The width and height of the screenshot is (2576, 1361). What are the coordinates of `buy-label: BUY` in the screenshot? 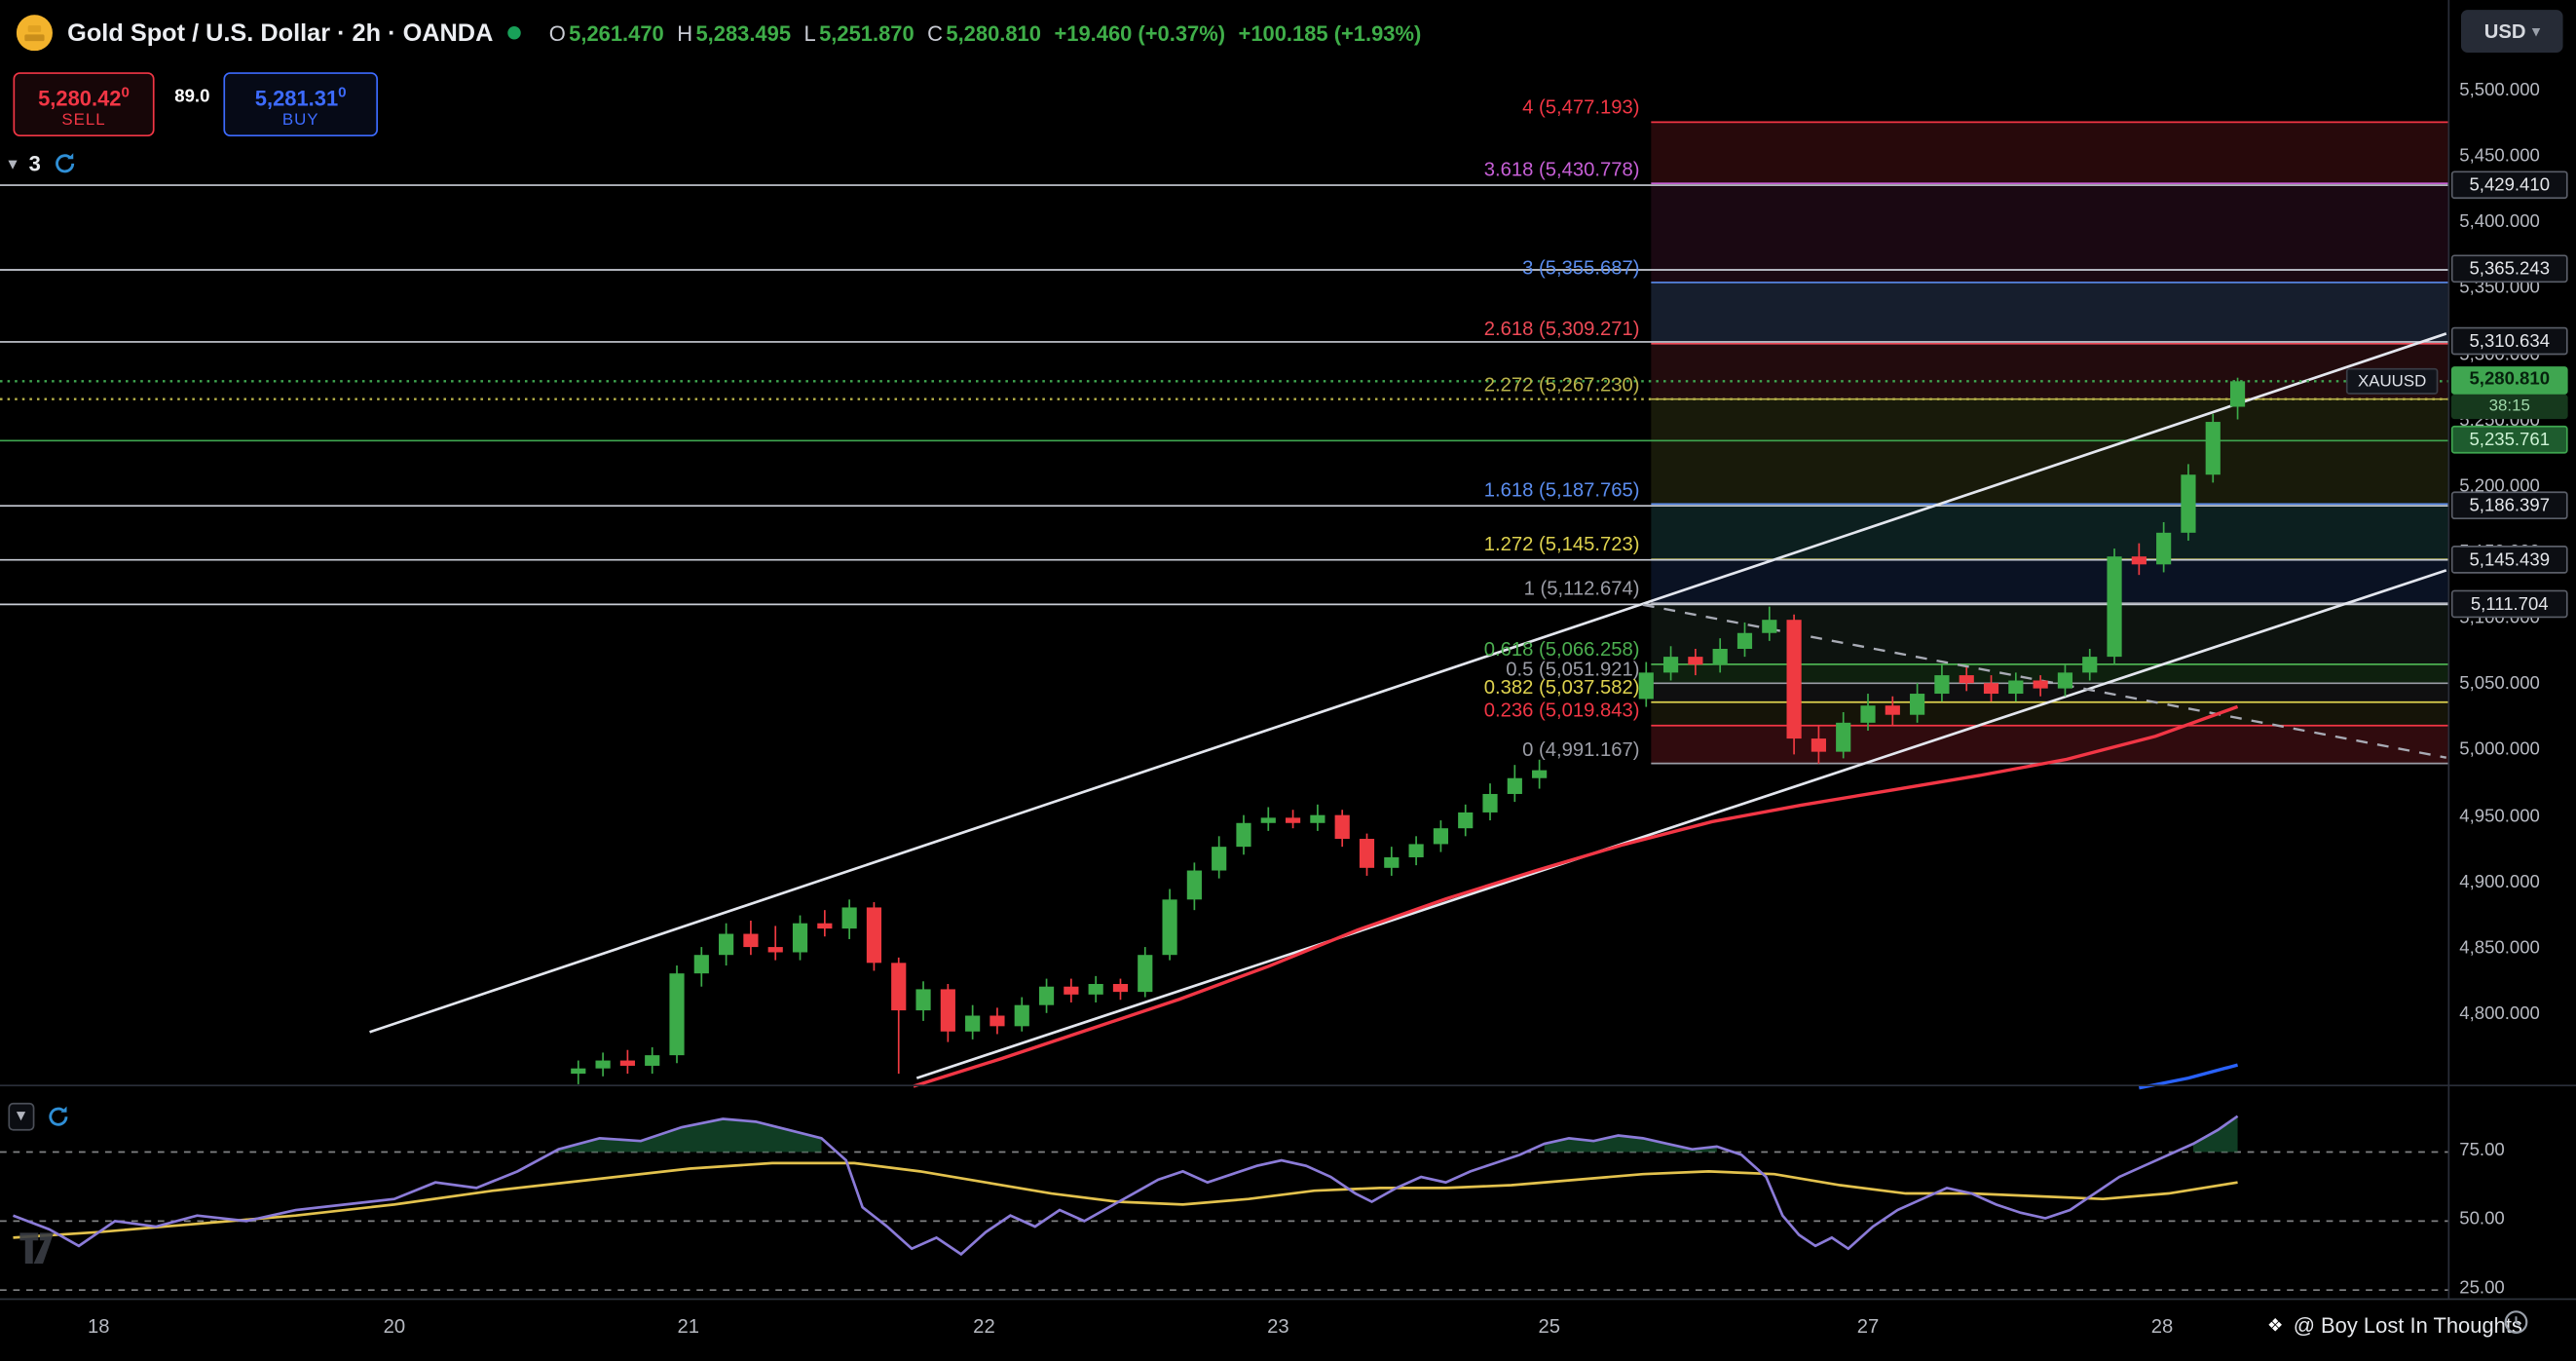 It's located at (300, 122).